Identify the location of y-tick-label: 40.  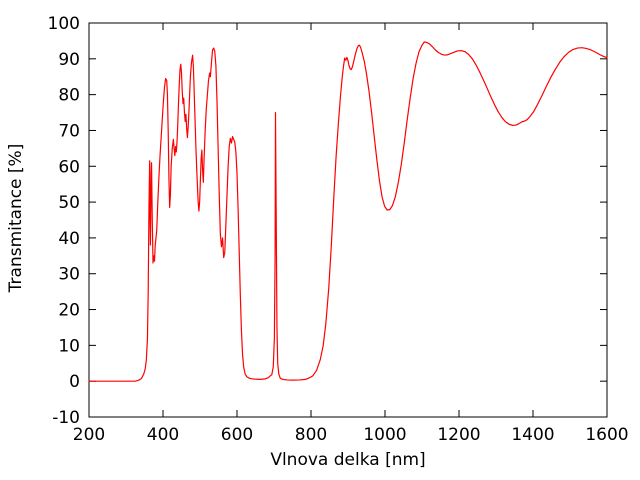
(69, 239).